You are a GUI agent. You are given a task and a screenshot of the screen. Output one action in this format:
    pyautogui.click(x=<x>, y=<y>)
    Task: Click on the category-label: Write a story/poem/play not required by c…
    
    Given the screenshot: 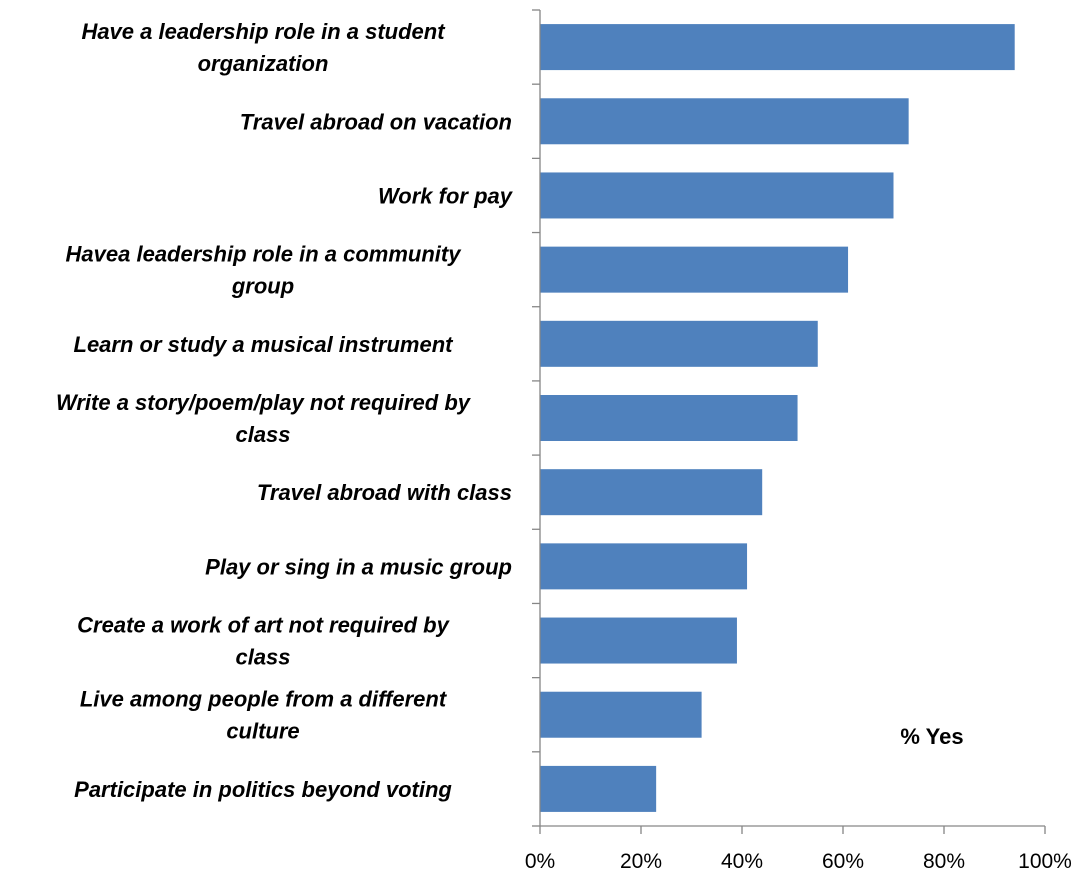 What is the action you would take?
    pyautogui.click(x=264, y=418)
    